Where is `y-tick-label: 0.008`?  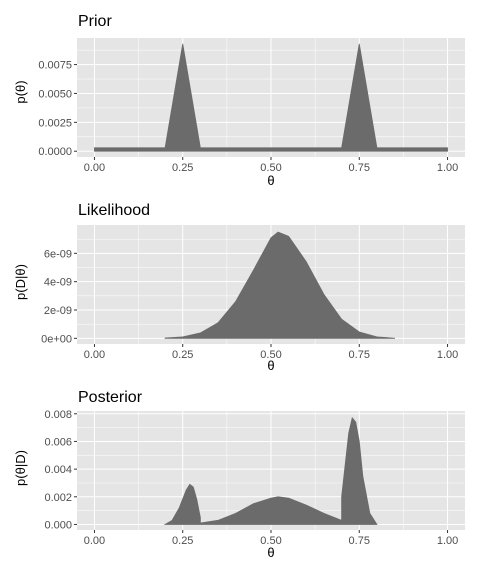 y-tick-label: 0.008 is located at coordinates (58, 415).